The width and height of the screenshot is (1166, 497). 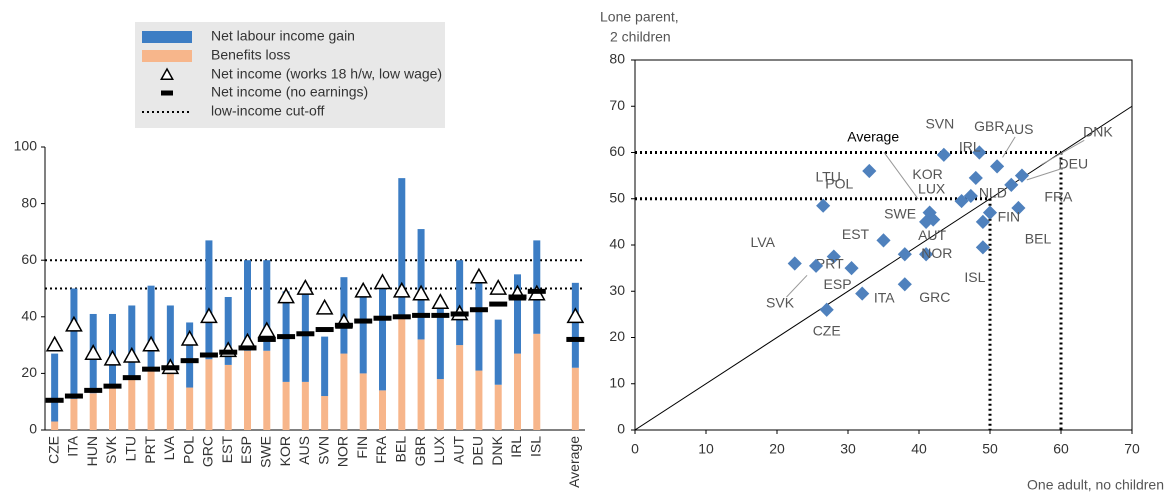 What do you see at coordinates (873, 136) in the screenshot?
I see `point-label: Average` at bounding box center [873, 136].